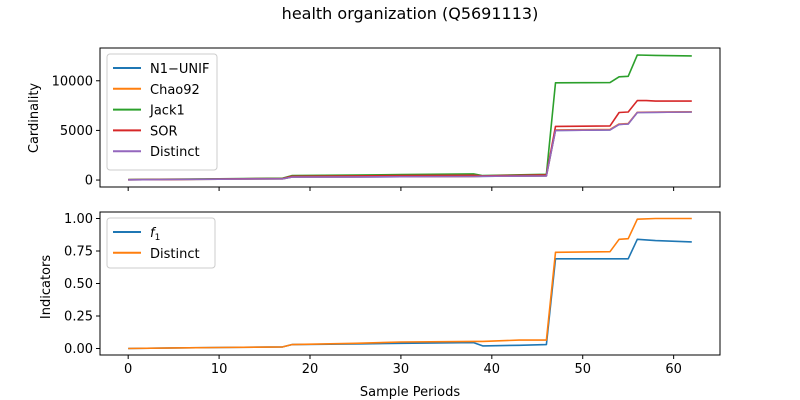 This screenshot has height=400, width=800. What do you see at coordinates (76, 131) in the screenshot?
I see `y-tick-label: 5000` at bounding box center [76, 131].